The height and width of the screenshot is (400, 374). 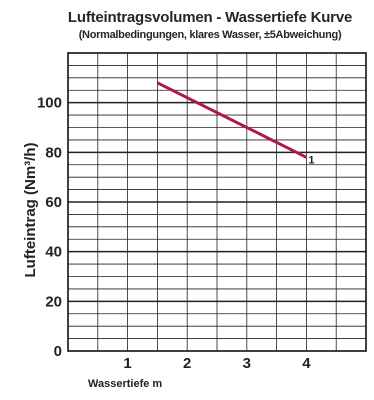 I want to click on series-label: 1, so click(x=311, y=160).